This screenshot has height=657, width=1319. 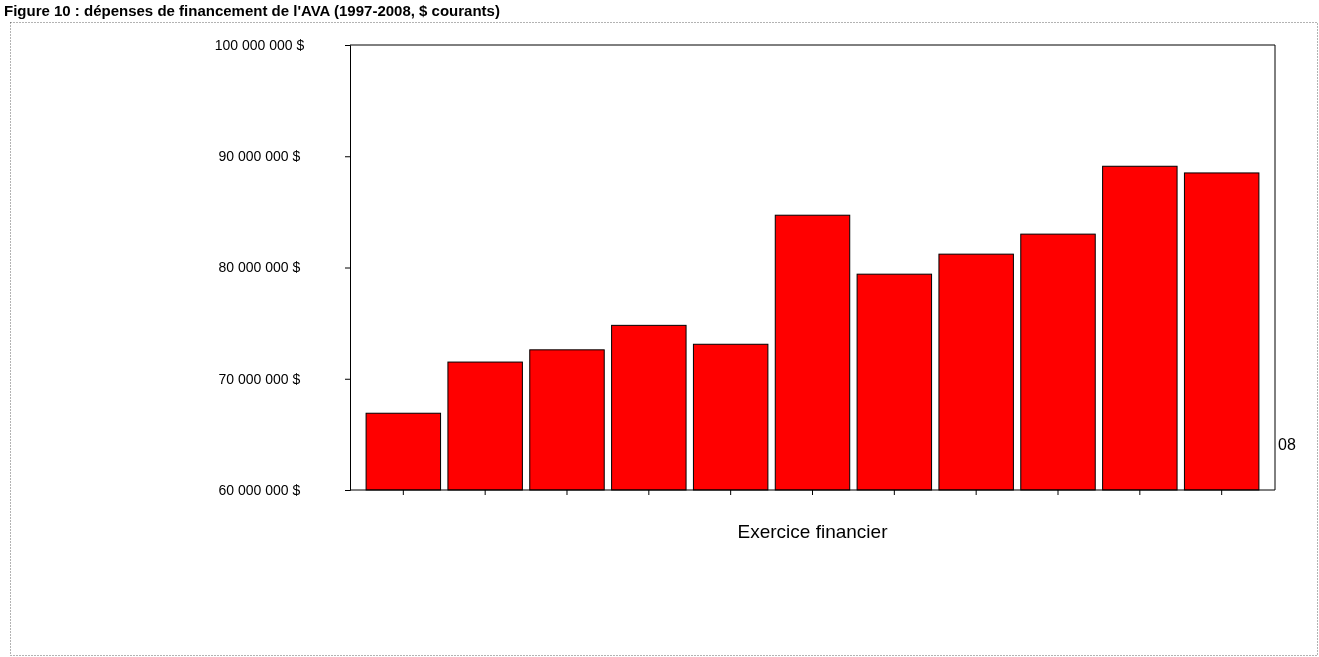 I want to click on y-tick-label: 80 000 000 $, so click(x=259, y=267).